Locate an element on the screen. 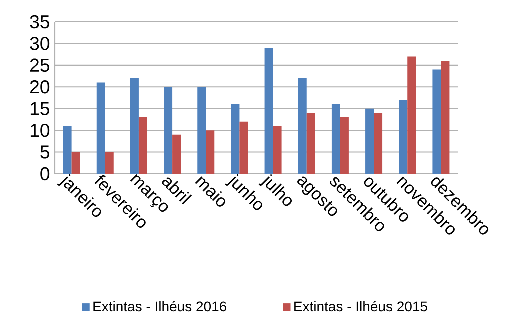 The image size is (514, 328). y-tick-label: 30 is located at coordinates (40, 43).